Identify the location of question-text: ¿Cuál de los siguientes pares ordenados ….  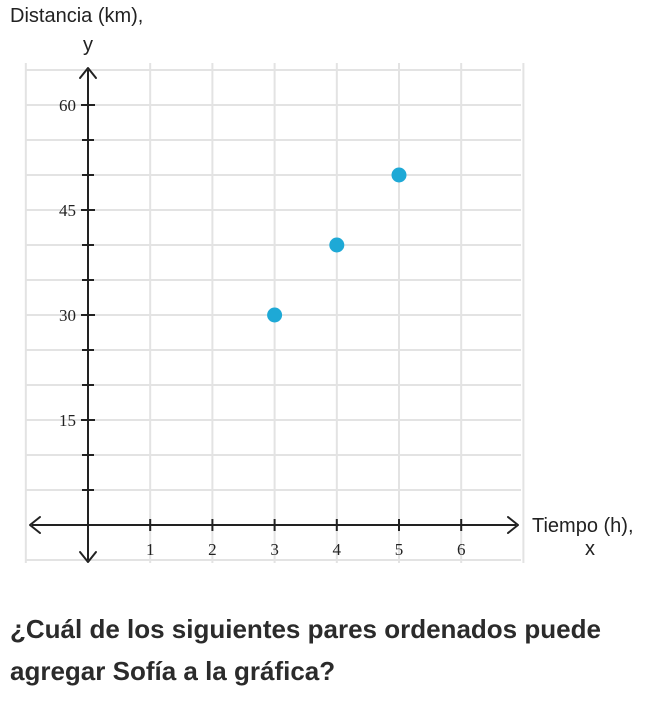
(305, 650).